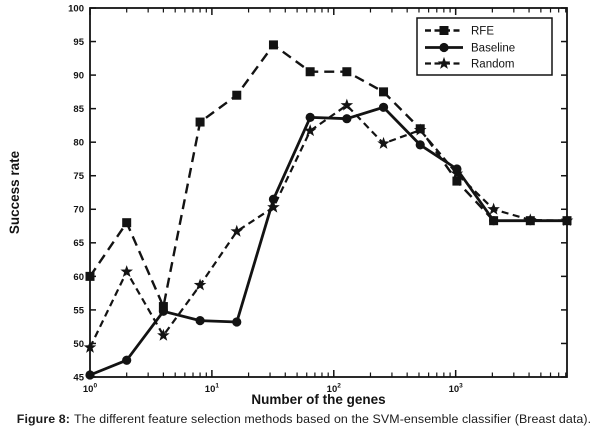 Image resolution: width=608 pixels, height=441 pixels. What do you see at coordinates (90, 389) in the screenshot?
I see `x-tick-label-10e0: 10⁰` at bounding box center [90, 389].